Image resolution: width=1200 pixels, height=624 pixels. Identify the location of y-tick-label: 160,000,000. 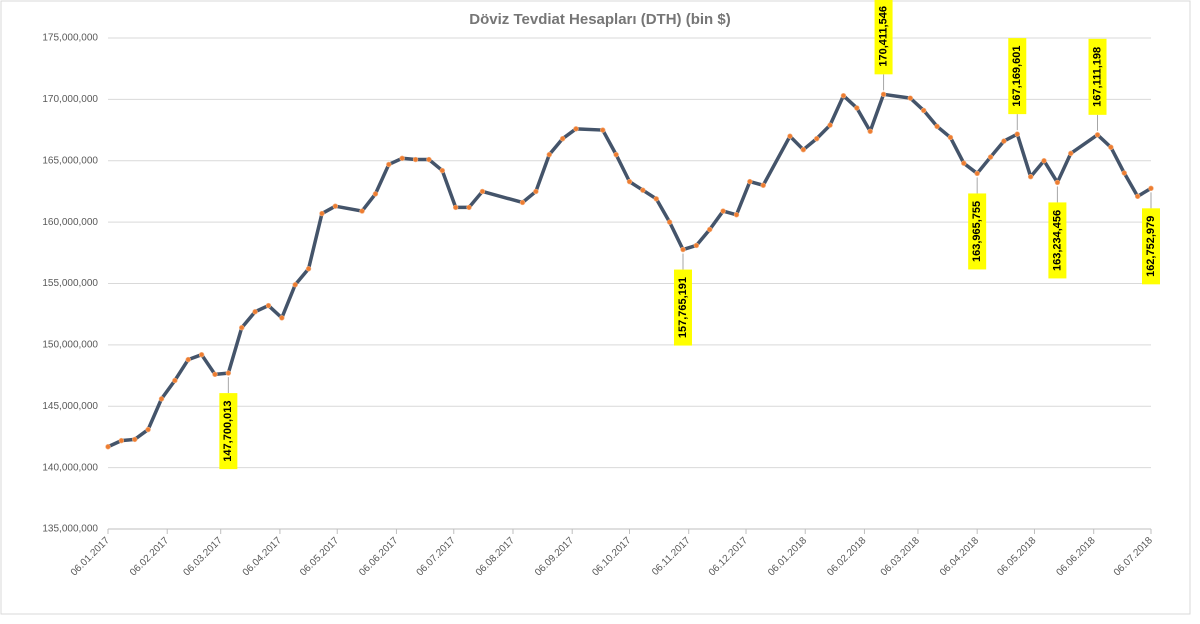
(70, 222).